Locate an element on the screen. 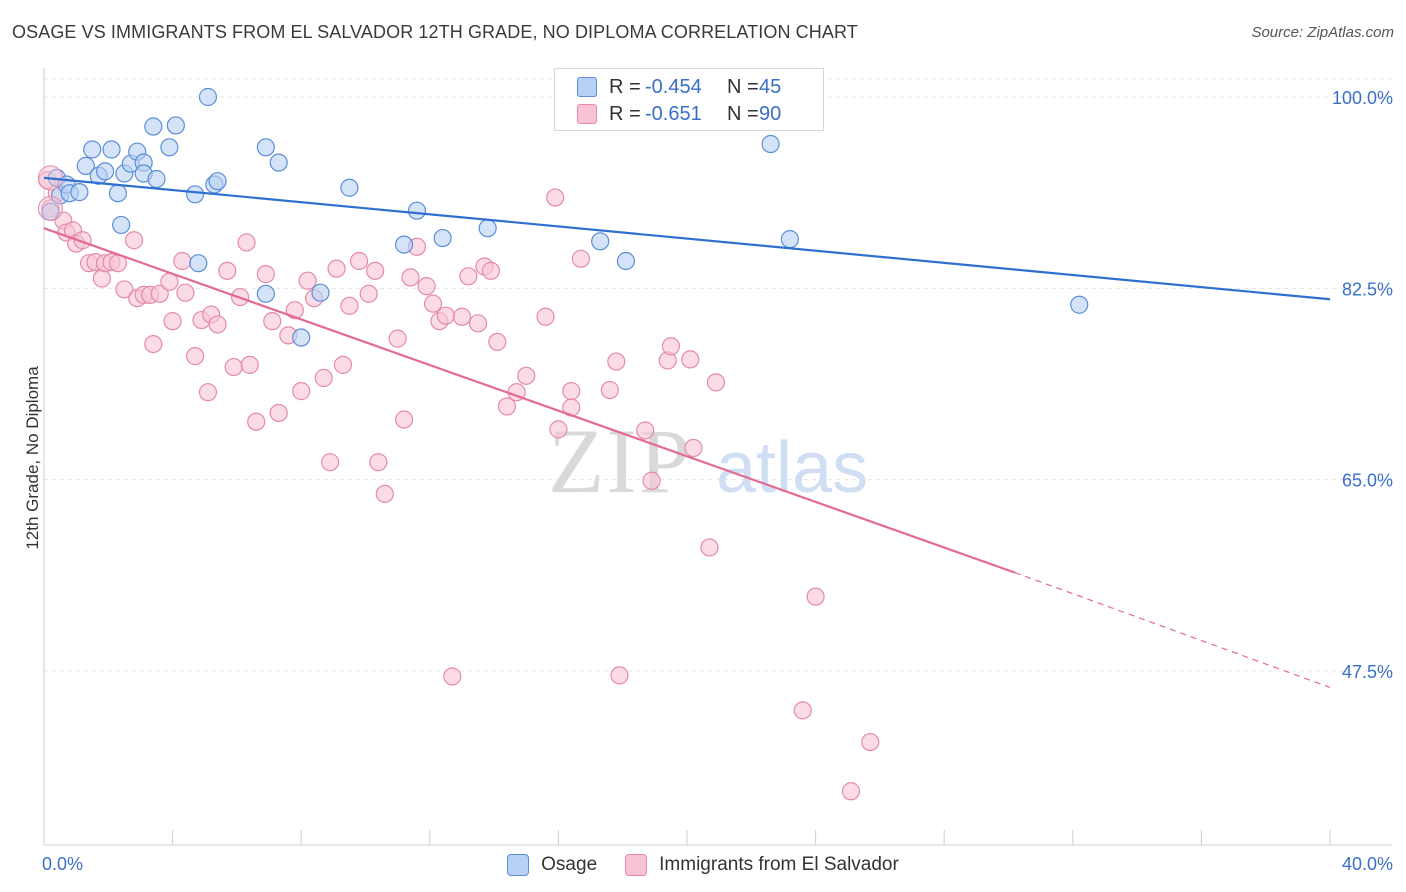 Image resolution: width=1406 pixels, height=892 pixels. legend-item-osage: Osage is located at coordinates (552, 865).